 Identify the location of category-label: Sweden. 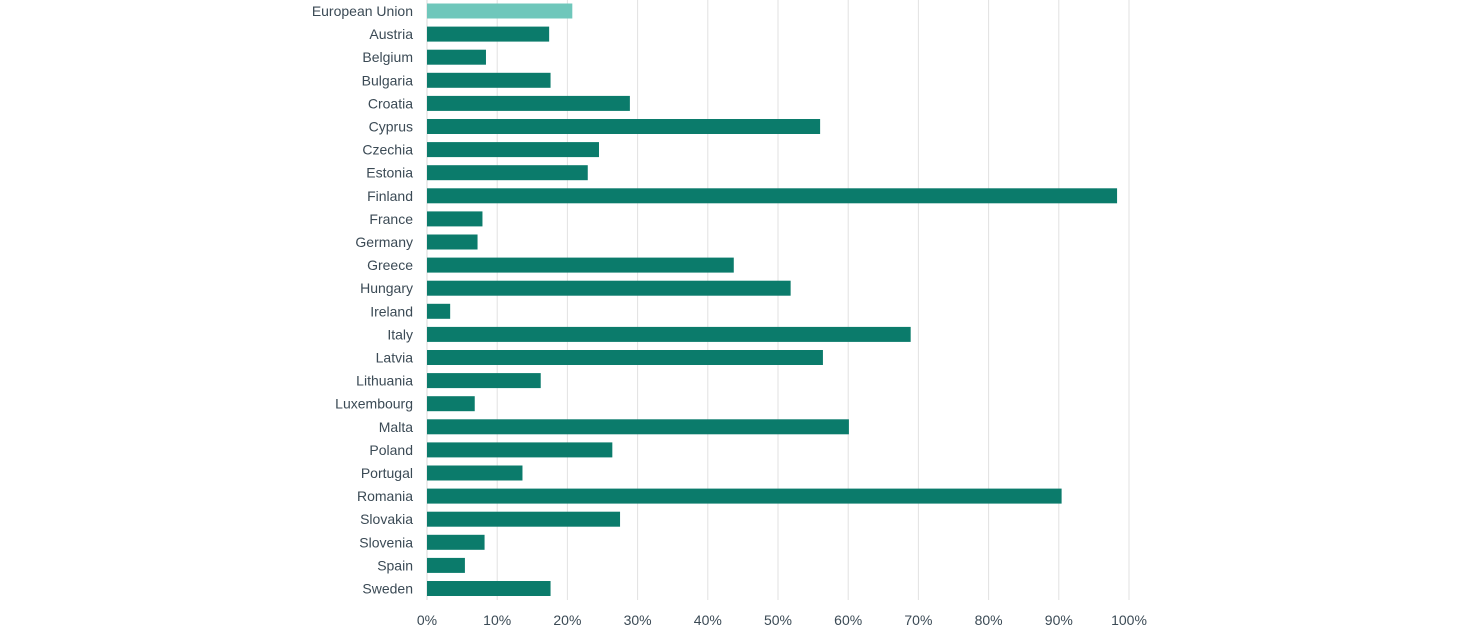
(387, 589).